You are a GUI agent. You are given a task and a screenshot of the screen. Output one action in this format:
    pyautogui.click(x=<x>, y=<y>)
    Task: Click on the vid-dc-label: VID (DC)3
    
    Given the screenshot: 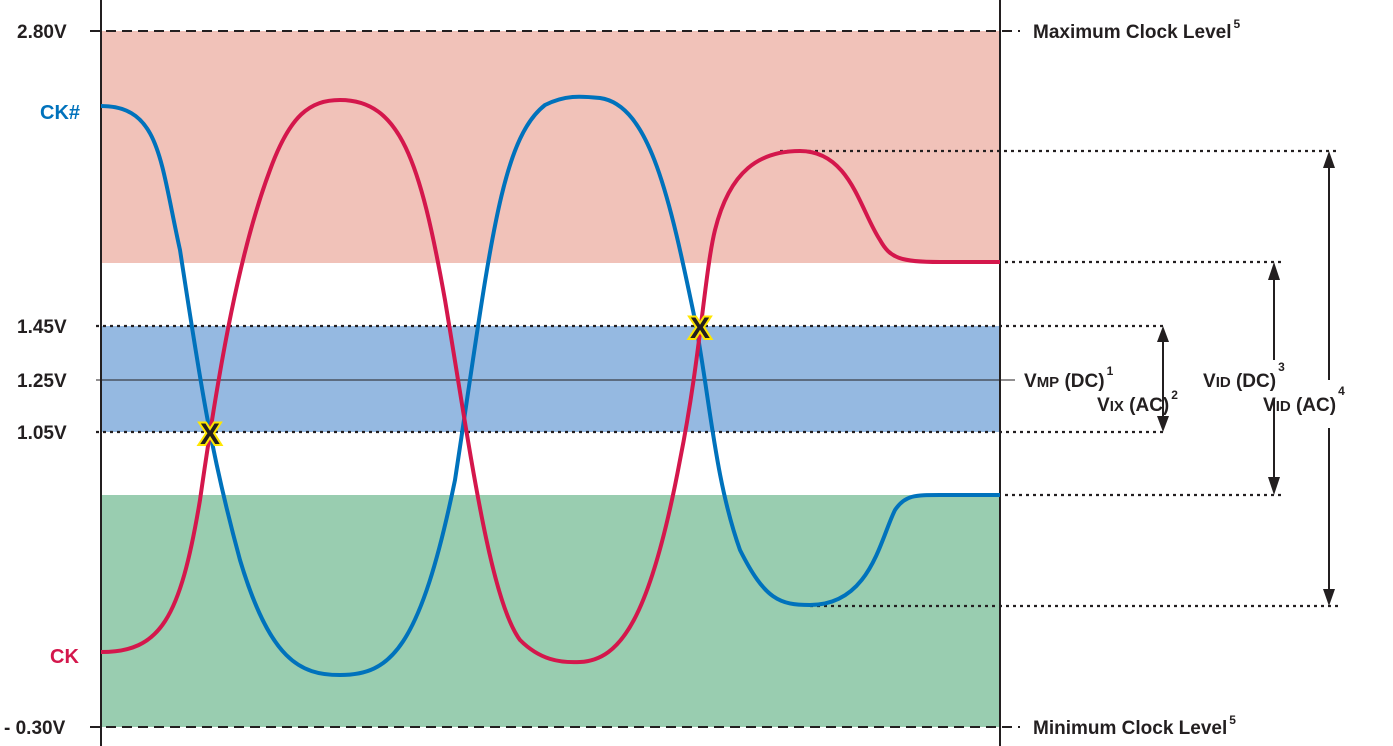 What is the action you would take?
    pyautogui.click(x=1244, y=376)
    